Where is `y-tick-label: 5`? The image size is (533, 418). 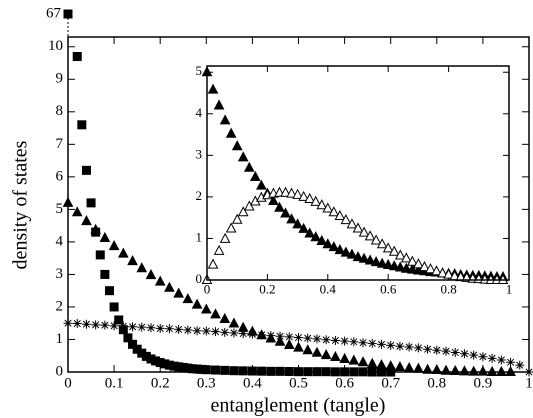
y-tick-label: 5 is located at coordinates (60, 209).